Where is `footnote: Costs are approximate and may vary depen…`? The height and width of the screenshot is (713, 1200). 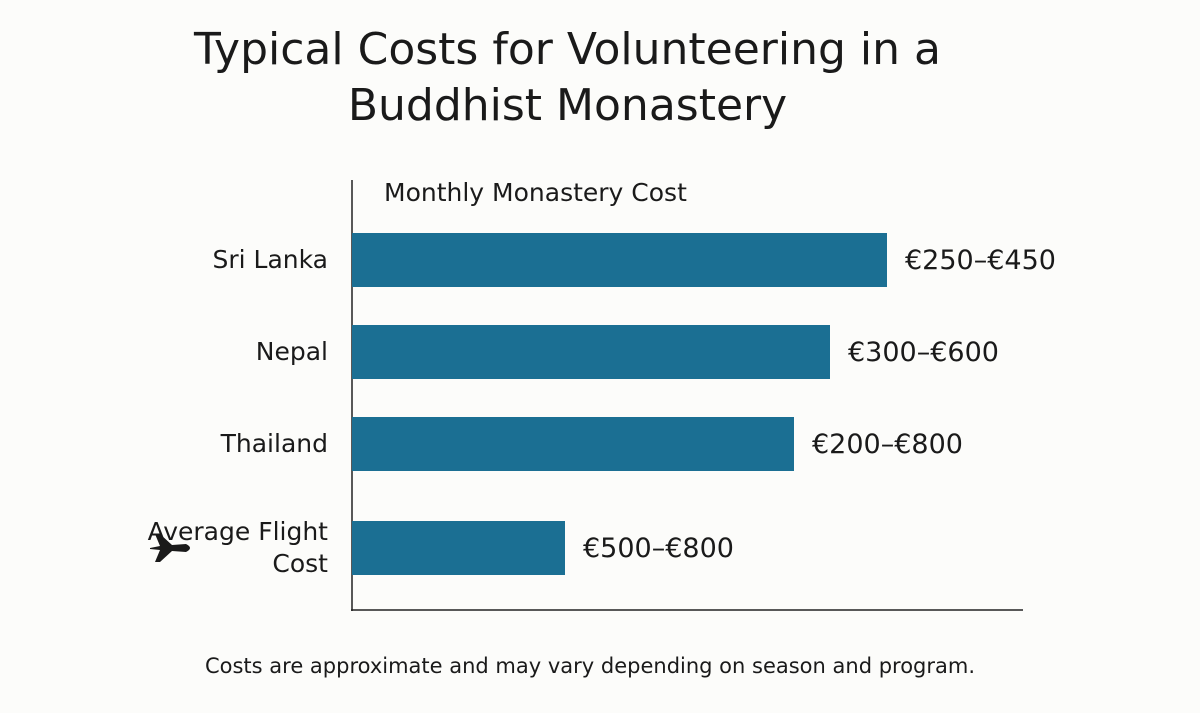 footnote: Costs are approximate and may vary depen… is located at coordinates (590, 666).